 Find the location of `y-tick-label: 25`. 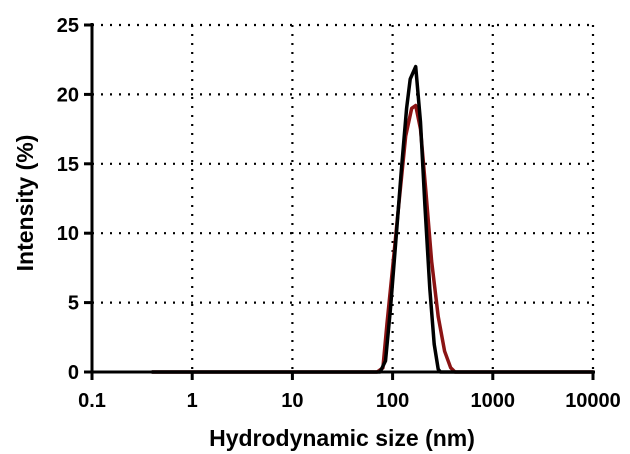

y-tick-label: 25 is located at coordinates (68, 26).